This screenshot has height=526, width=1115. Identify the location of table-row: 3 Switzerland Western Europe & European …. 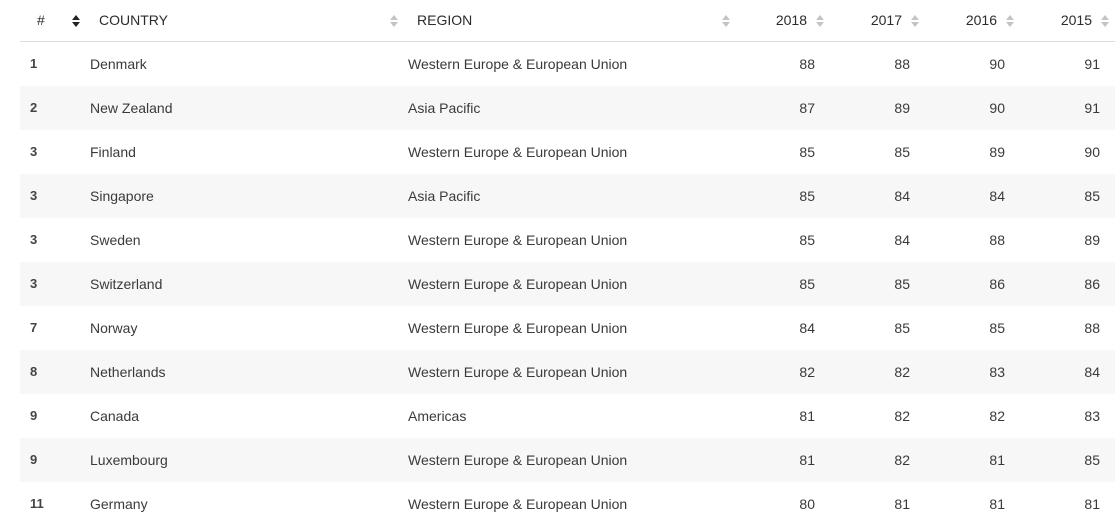
(567, 284).